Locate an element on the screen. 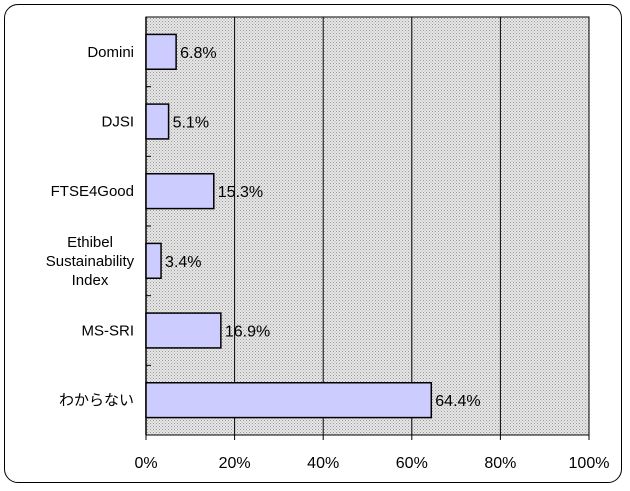 The width and height of the screenshot is (630, 491). x-tick-label: 0% is located at coordinates (145, 463).